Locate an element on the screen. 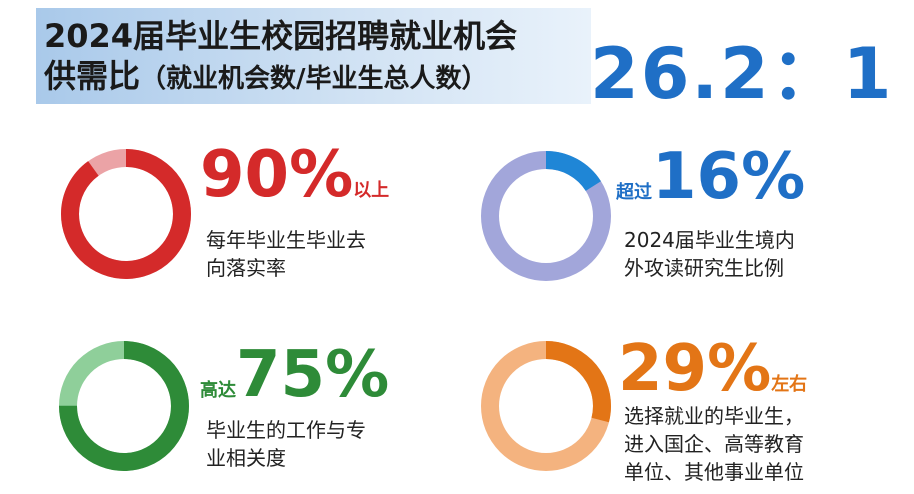 The image size is (914, 494). page-title: 2024届毕业生校园招聘就业机会 供需比（就业机会数/毕业生总人数） is located at coordinates (324, 57).